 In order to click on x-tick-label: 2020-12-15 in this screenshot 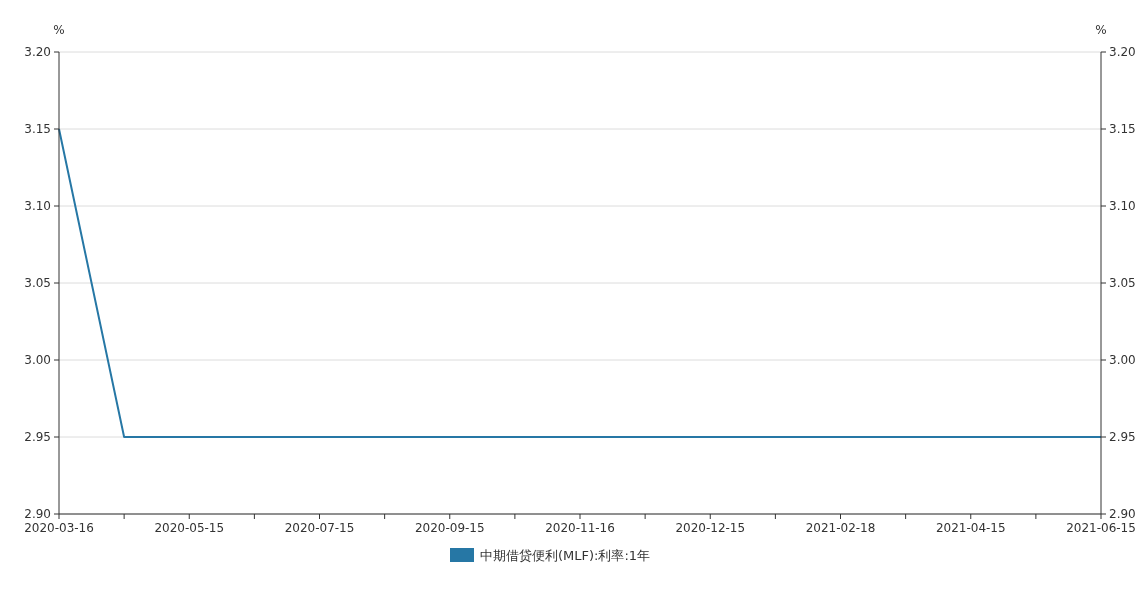, I will do `click(710, 528)`.